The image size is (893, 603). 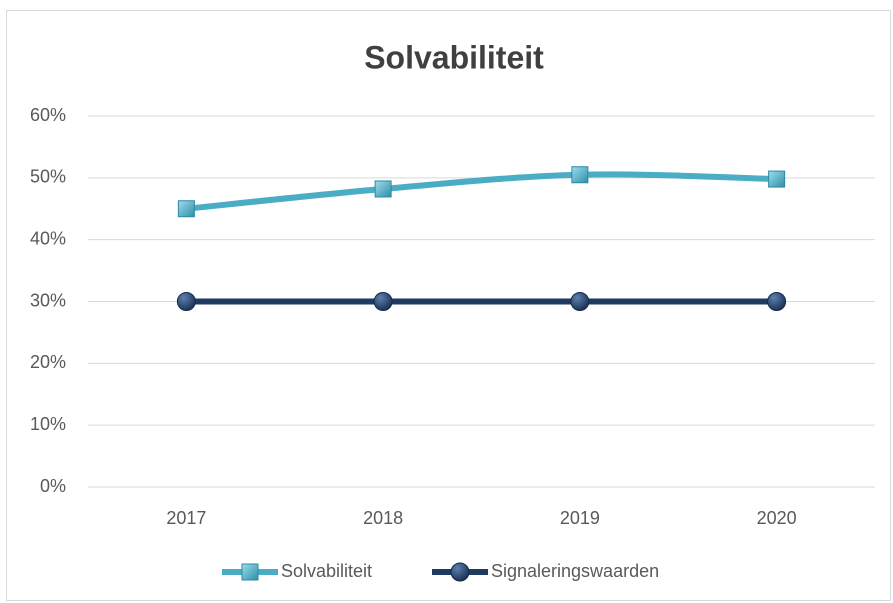 What do you see at coordinates (777, 518) in the screenshot?
I see `x-tick-label: 2020` at bounding box center [777, 518].